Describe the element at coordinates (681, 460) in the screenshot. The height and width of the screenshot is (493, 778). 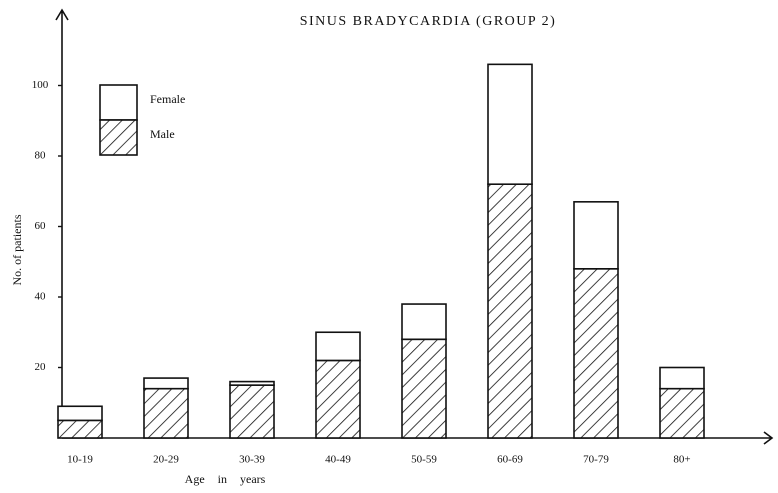
I see `x-tick-label: 80+` at that location.